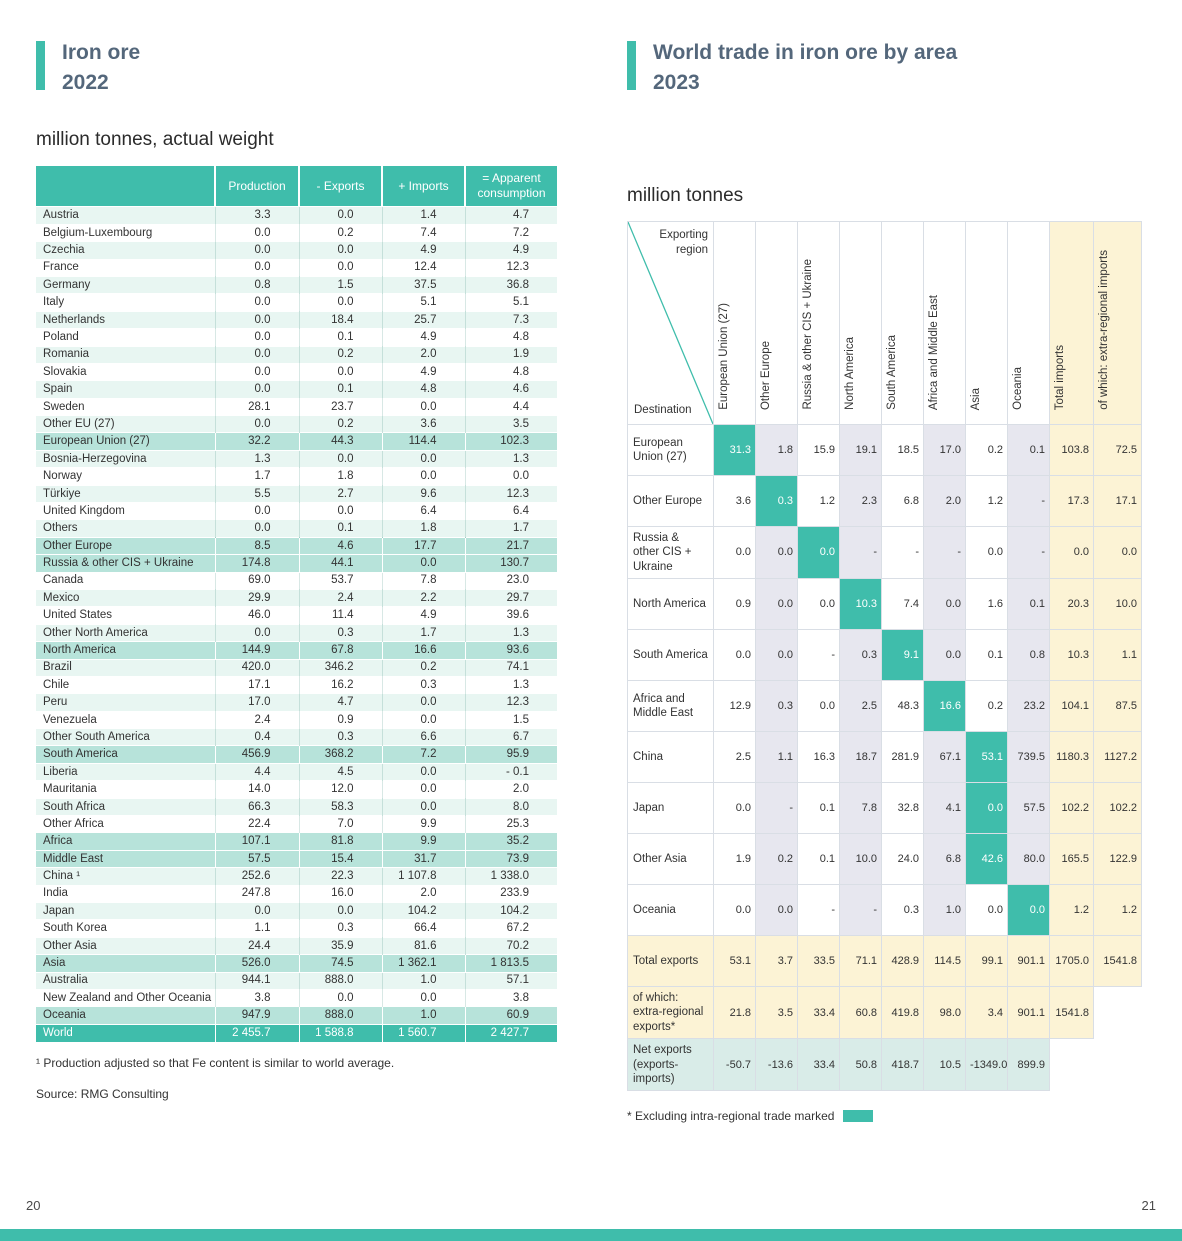 This screenshot has width=1182, height=1241. What do you see at coordinates (296, 981) in the screenshot?
I see `table-row: Australia 944.1 888.0 1.0 57.1` at bounding box center [296, 981].